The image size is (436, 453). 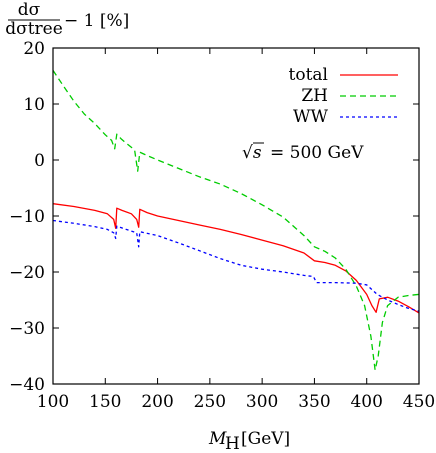 What do you see at coordinates (210, 402) in the screenshot?
I see `x-tick-label: 250` at bounding box center [210, 402].